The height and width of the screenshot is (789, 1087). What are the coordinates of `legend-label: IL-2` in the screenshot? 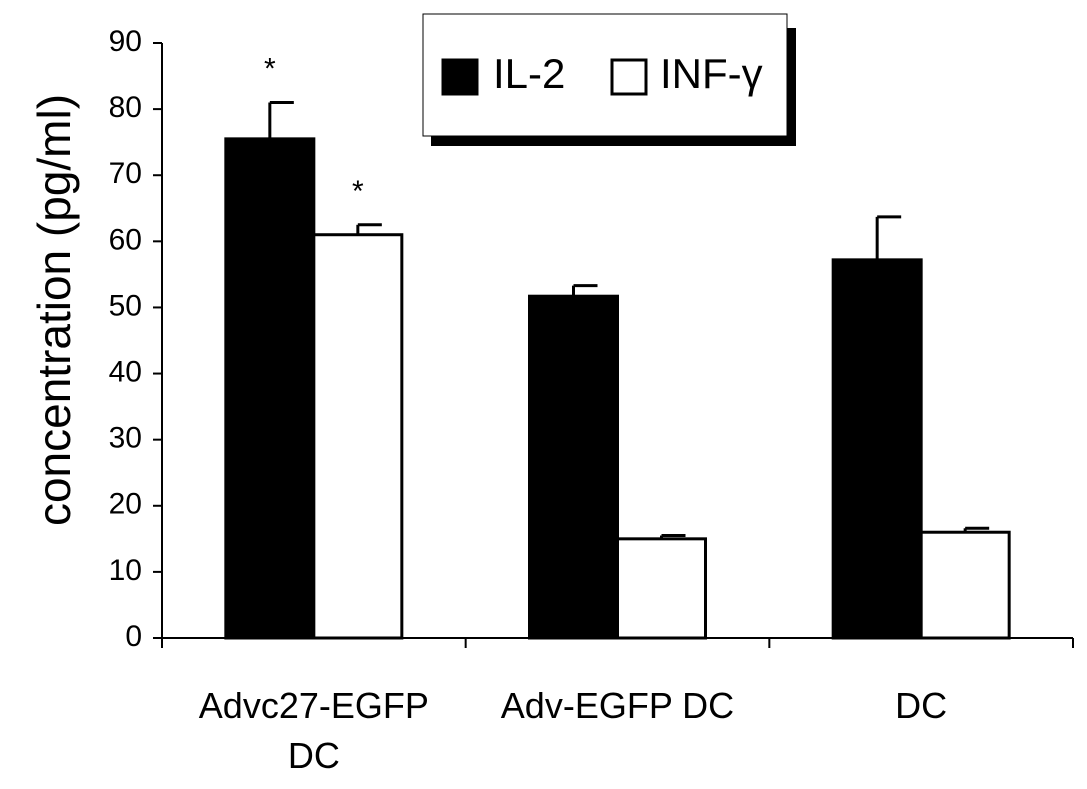 It's located at (529, 73).